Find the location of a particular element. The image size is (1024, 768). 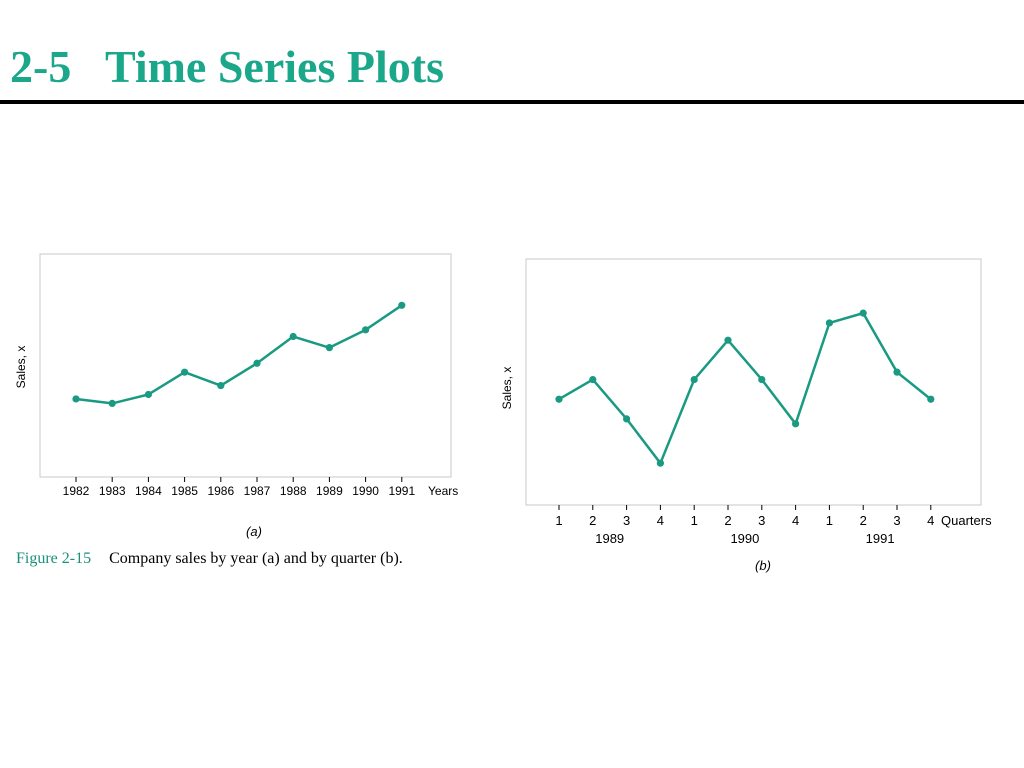

caption-label: Figure 2-15 is located at coordinates (54, 558).